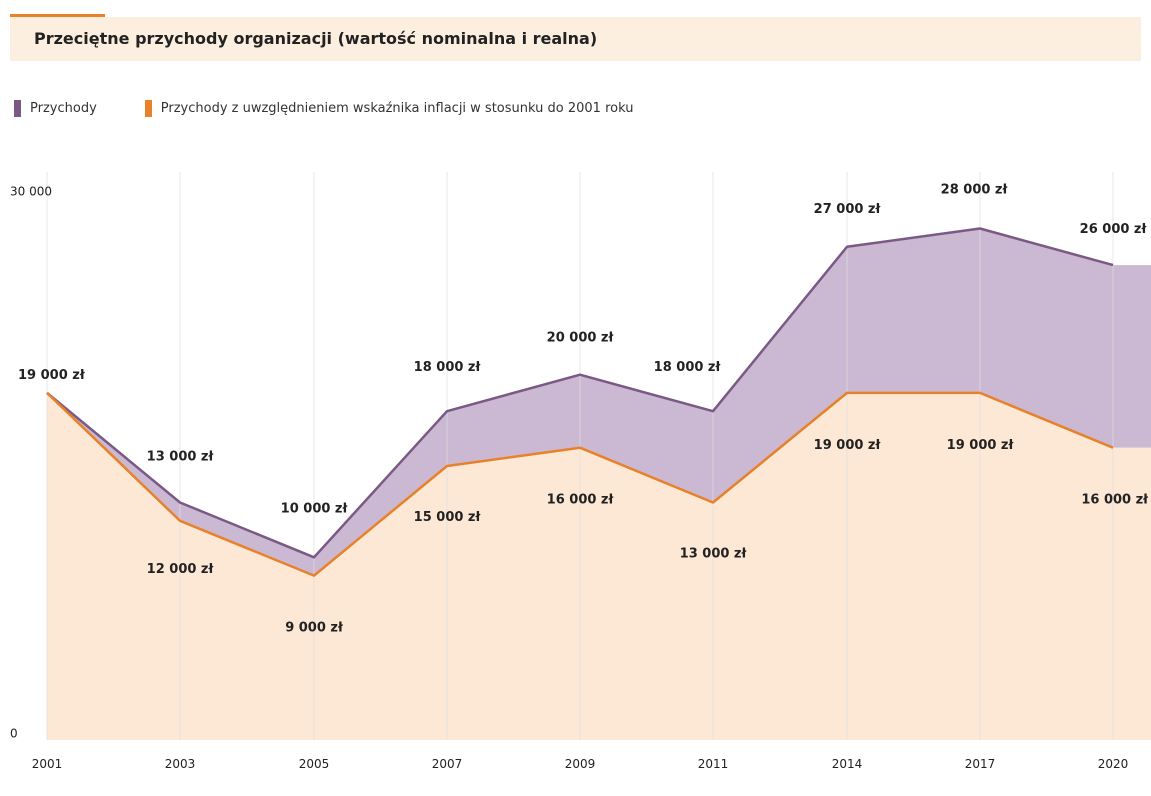 The image size is (1151, 796). Describe the element at coordinates (31, 192) in the screenshot. I see `y-tick-label: 30 000` at that location.